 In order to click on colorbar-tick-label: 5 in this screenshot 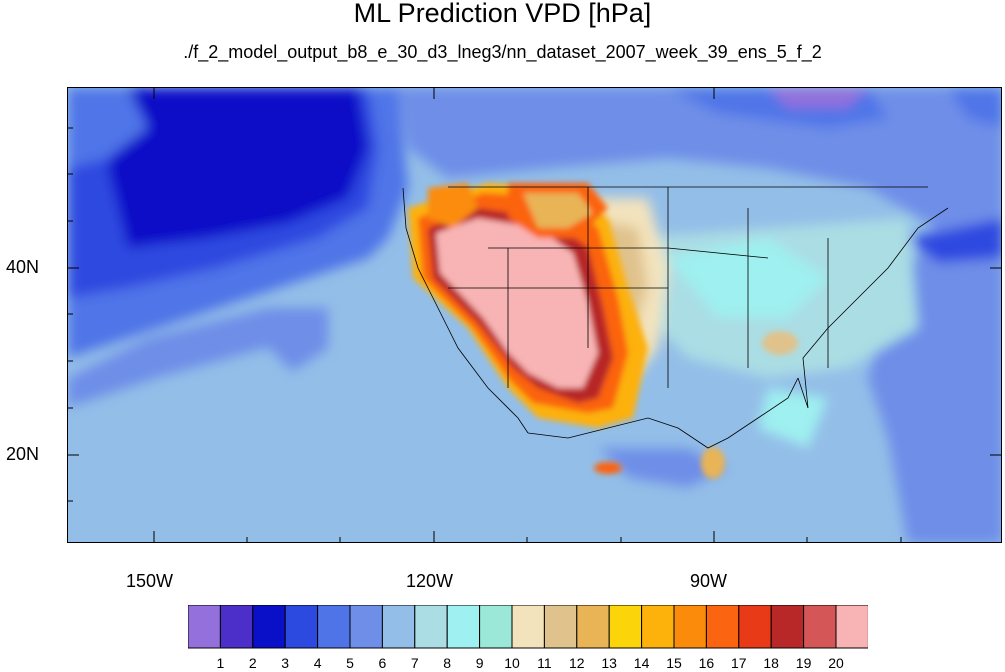, I will do `click(350, 663)`.